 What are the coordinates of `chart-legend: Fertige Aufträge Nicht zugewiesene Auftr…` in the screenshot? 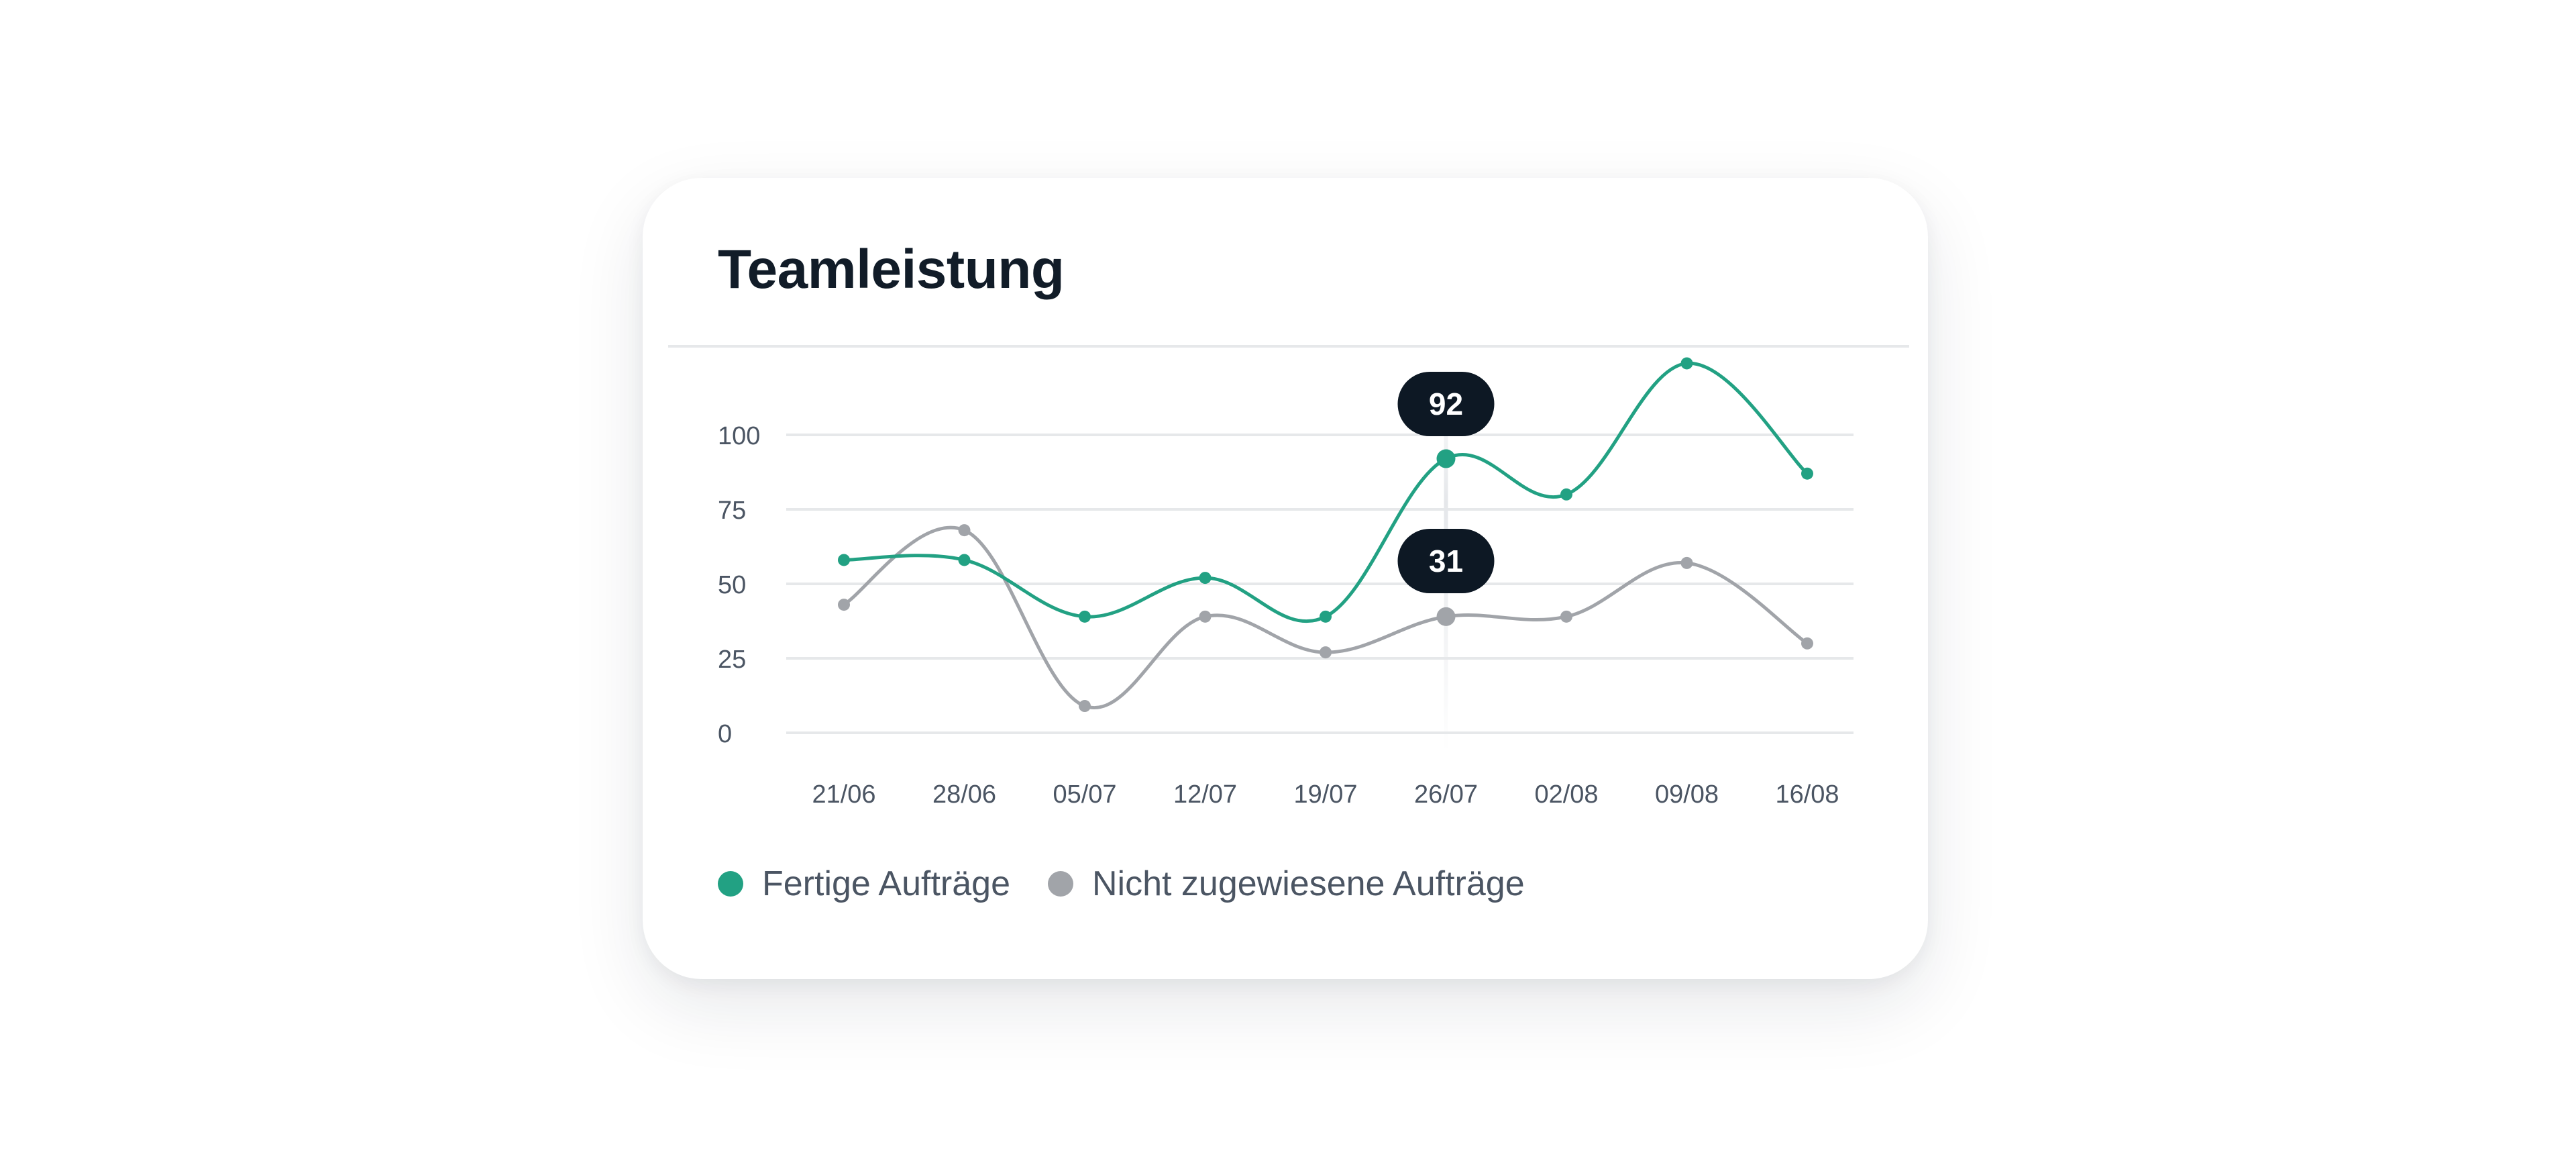 It's located at (1140, 884).